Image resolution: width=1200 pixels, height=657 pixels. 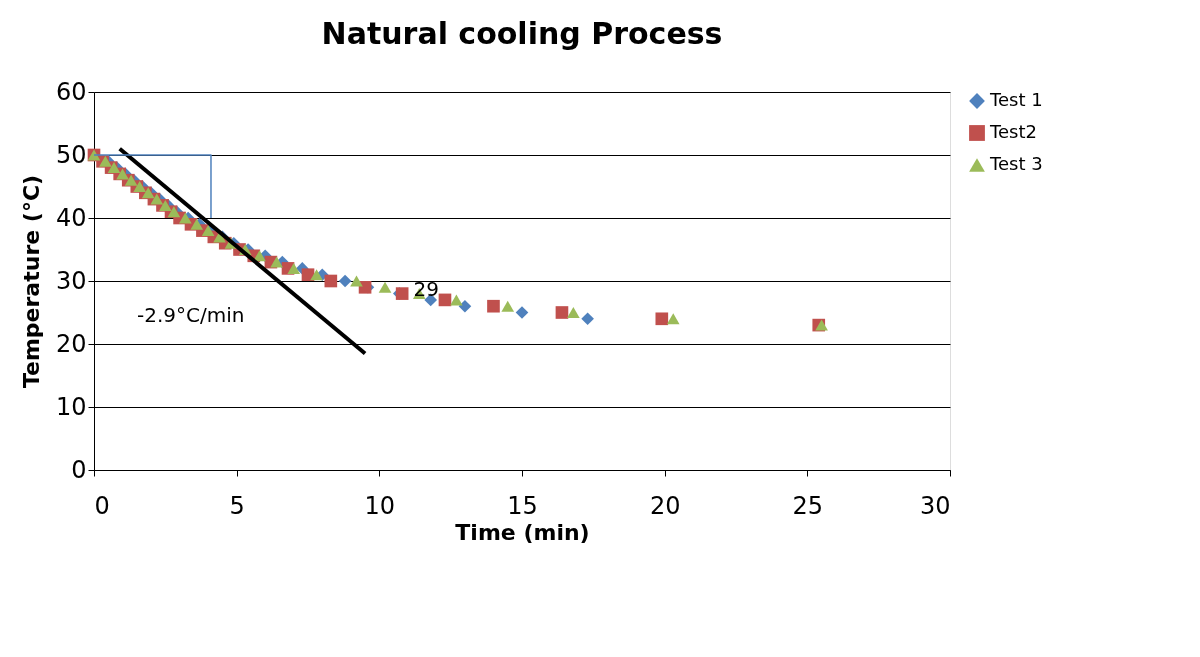 I want to click on annotation: -2.9°C/min, so click(x=191, y=315).